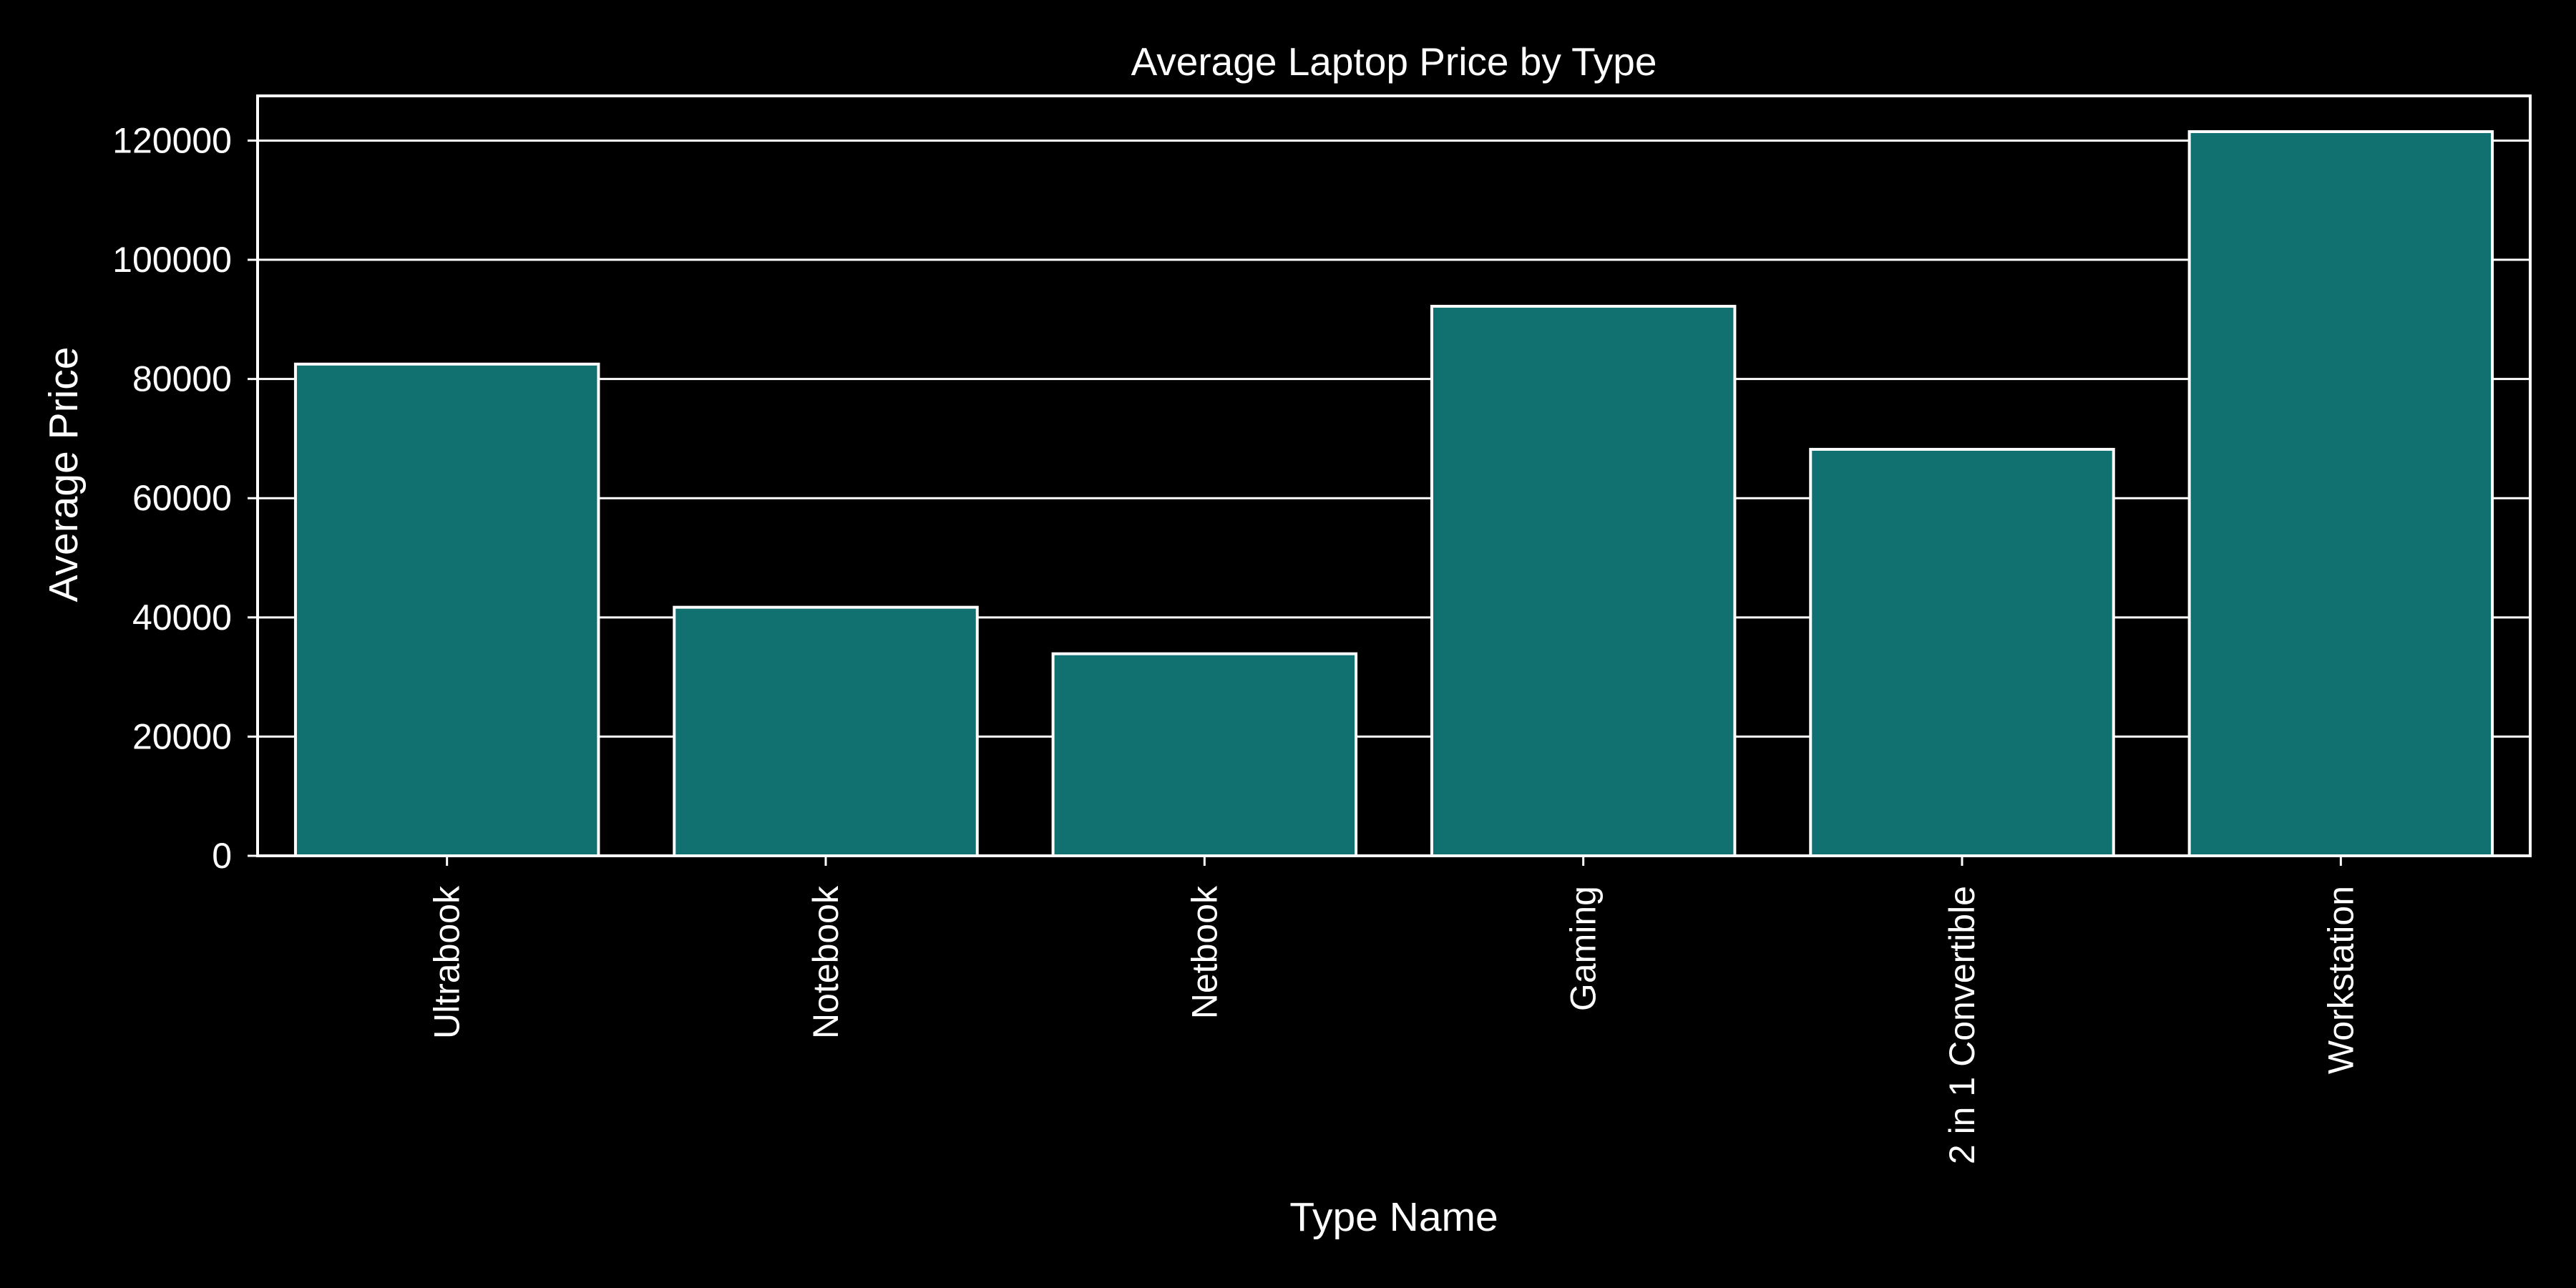  What do you see at coordinates (182, 498) in the screenshot?
I see `y-tick-label: 60000` at bounding box center [182, 498].